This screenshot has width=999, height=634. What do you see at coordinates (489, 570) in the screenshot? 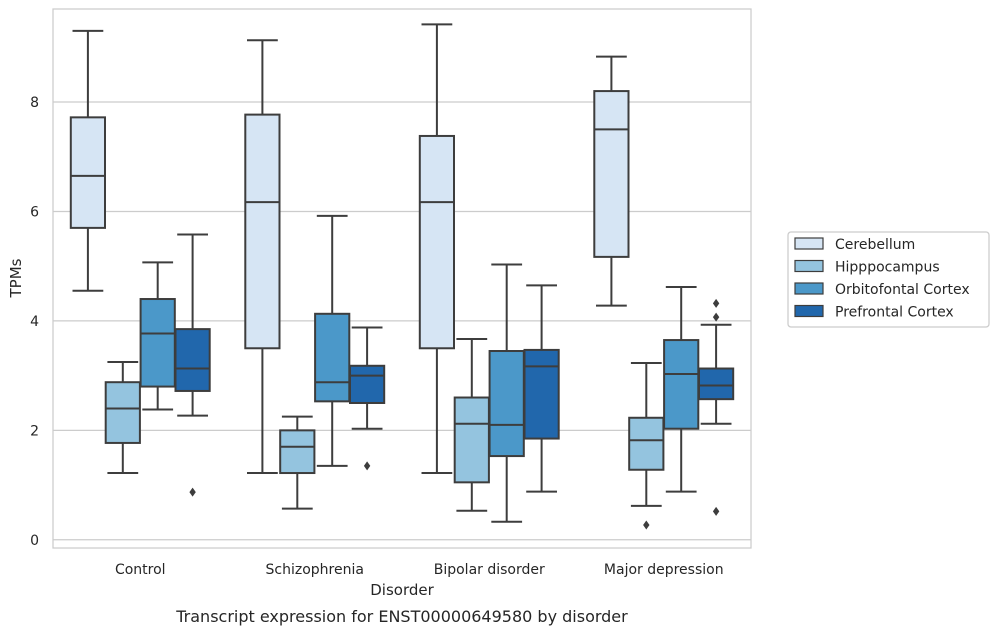
I see `x-tick-label: Bipolar disorder` at bounding box center [489, 570].